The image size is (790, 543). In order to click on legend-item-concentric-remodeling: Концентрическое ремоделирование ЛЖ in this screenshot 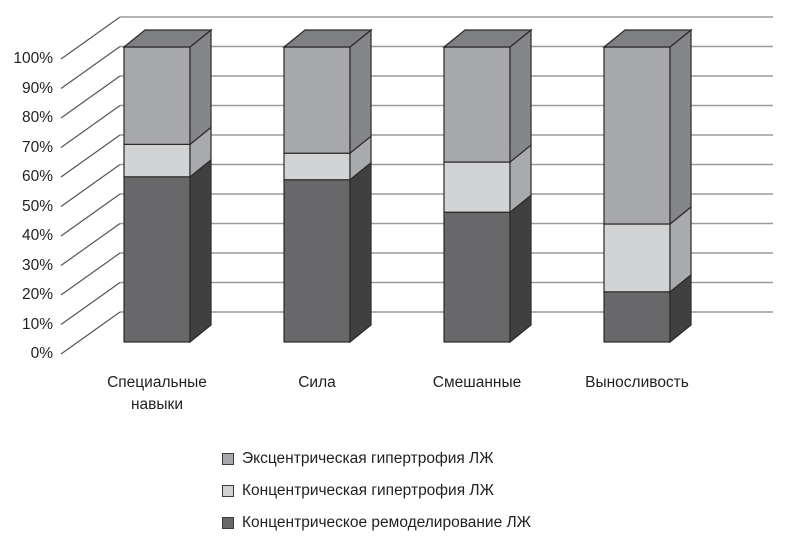, I will do `click(376, 523)`.